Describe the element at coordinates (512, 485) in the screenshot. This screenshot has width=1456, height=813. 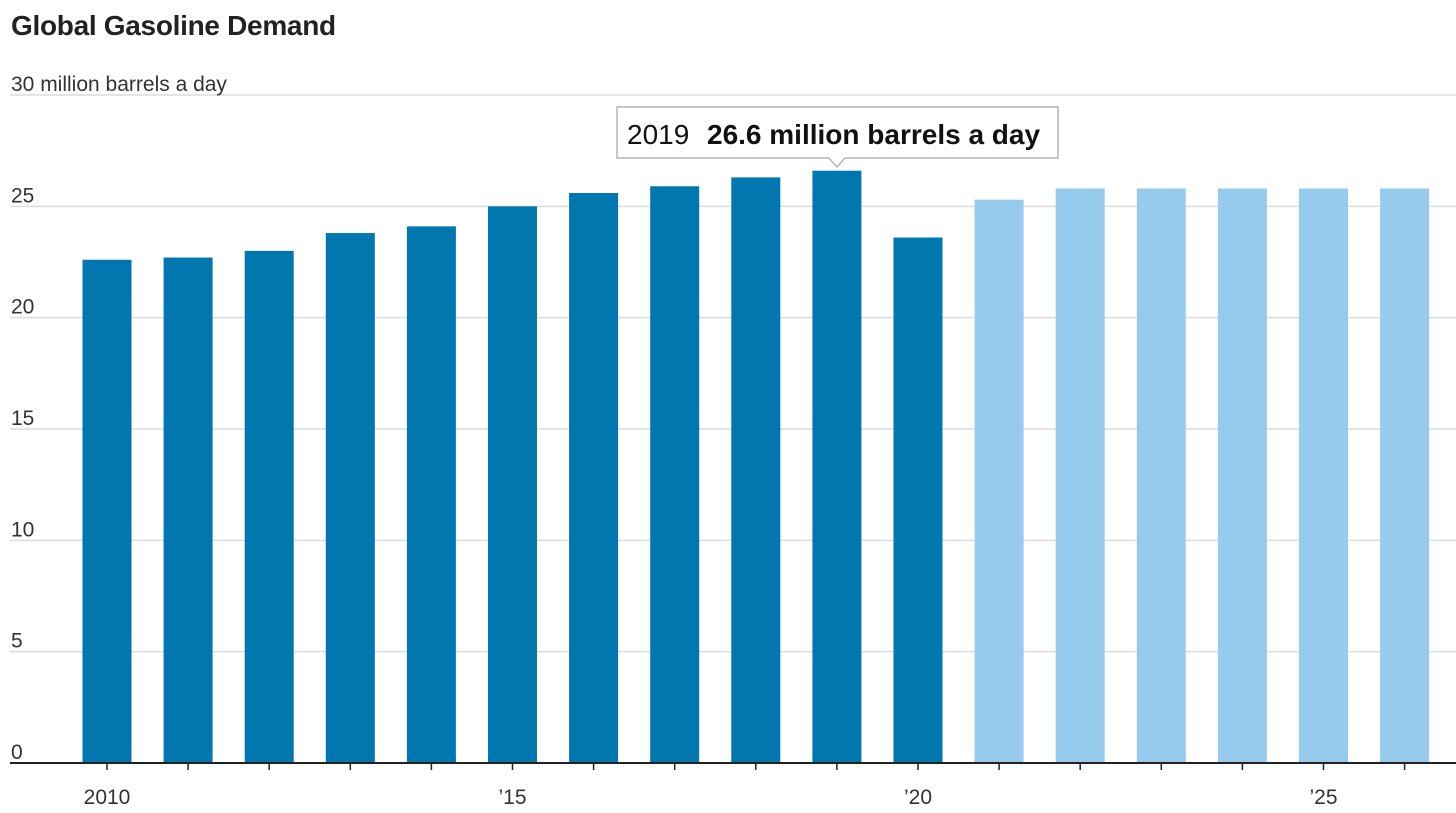
I see `bar-2015` at that location.